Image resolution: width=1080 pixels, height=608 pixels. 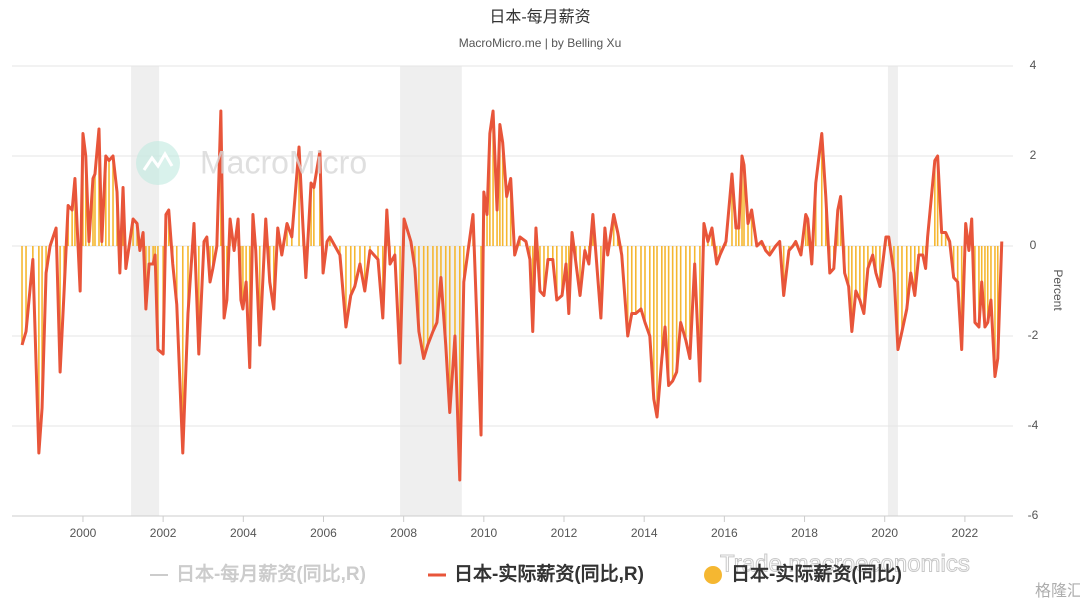 What do you see at coordinates (483, 533) in the screenshot?
I see `x-tick-label: 2010` at bounding box center [483, 533].